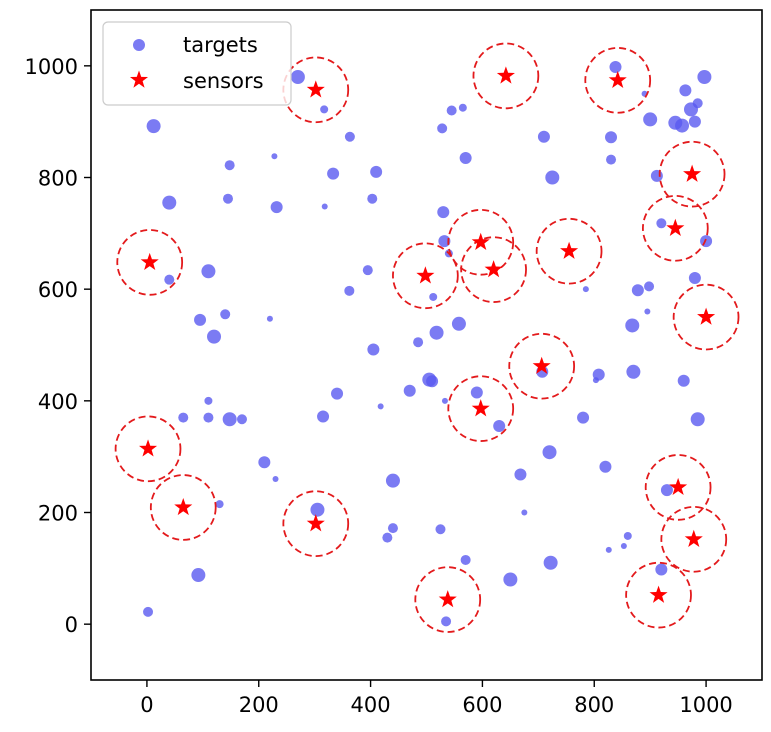 The height and width of the screenshot is (732, 771). Describe the element at coordinates (58, 290) in the screenshot. I see `y-tick-label: 600` at that location.